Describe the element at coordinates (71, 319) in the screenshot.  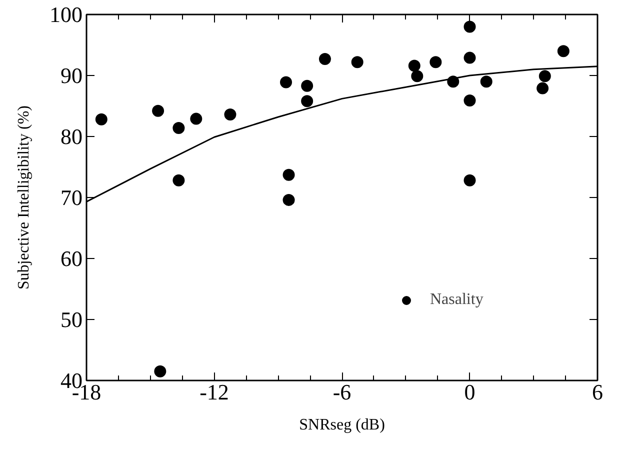
I see `y-tick-label: 50` at that location.